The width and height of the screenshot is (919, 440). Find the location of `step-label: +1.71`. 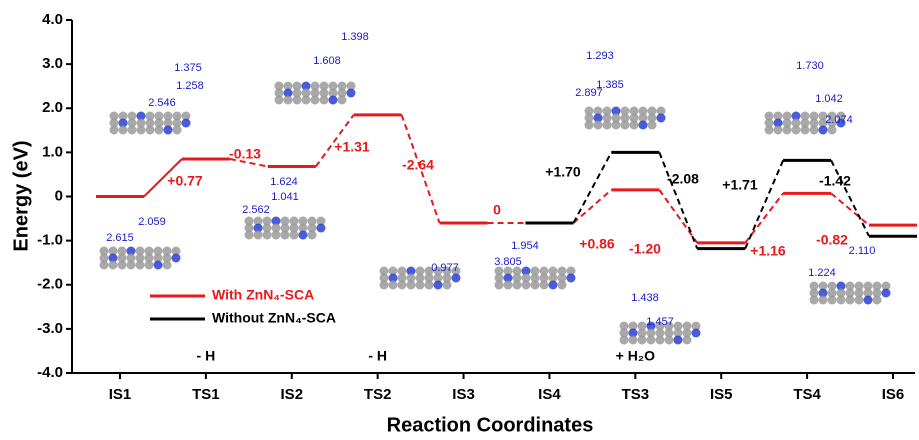

step-label: +1.71 is located at coordinates (740, 185).